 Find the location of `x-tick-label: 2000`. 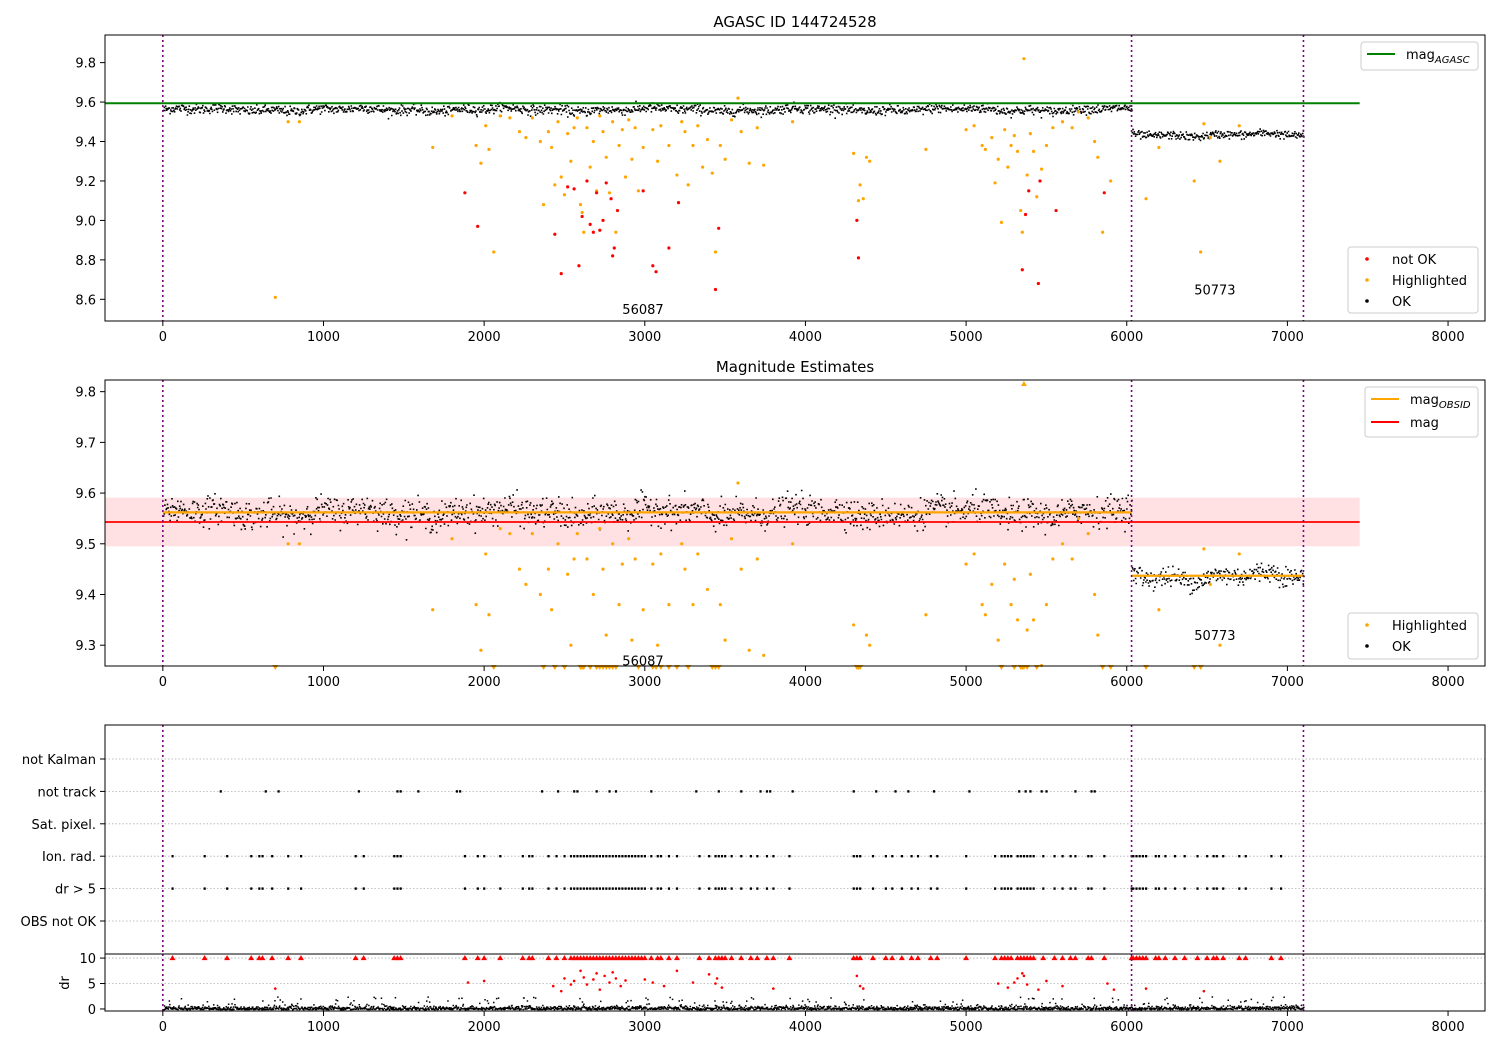

x-tick-label: 2000 is located at coordinates (484, 1027).